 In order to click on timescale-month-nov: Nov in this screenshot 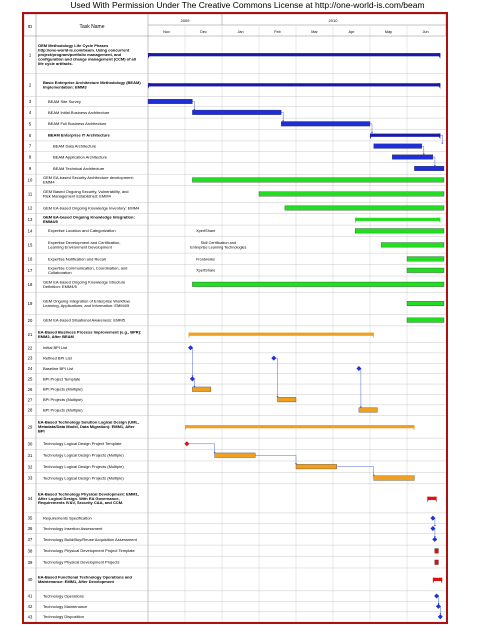, I will do `click(166, 32)`.